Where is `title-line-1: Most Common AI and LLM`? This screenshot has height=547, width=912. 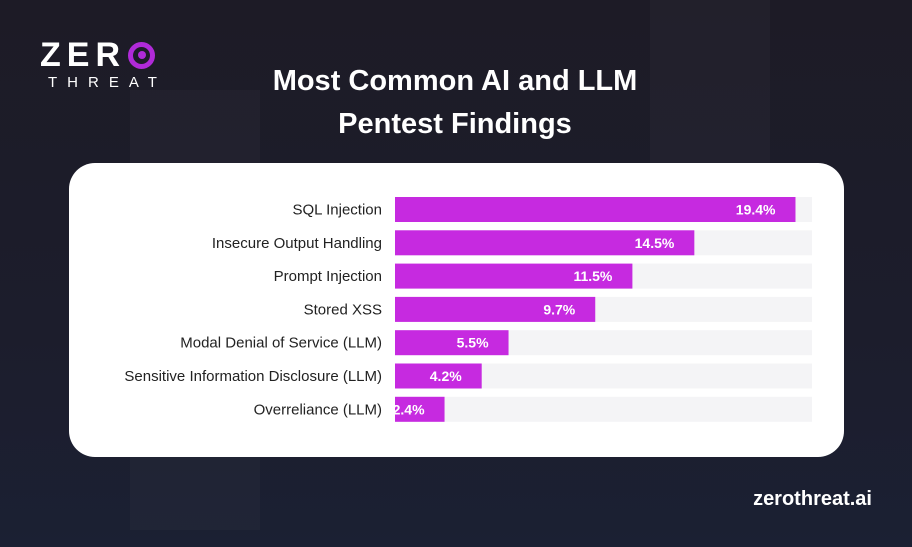
title-line-1: Most Common AI and LLM is located at coordinates (455, 81).